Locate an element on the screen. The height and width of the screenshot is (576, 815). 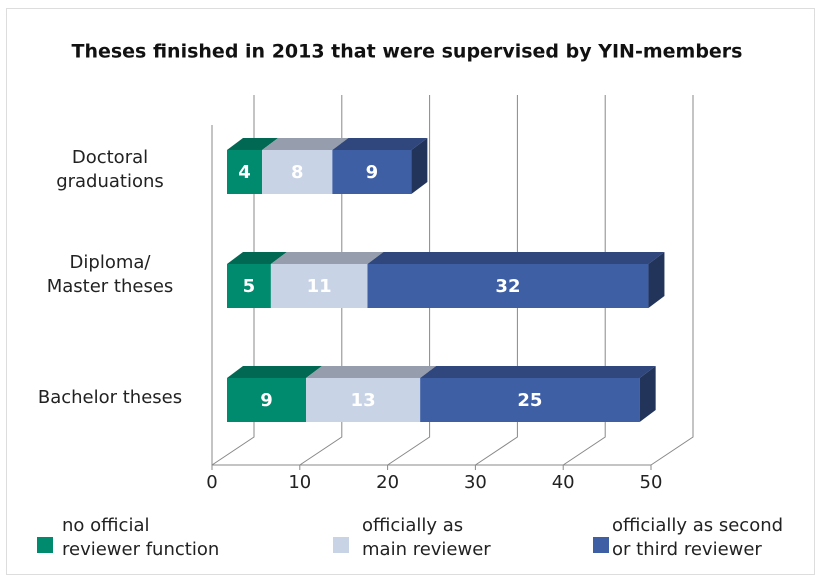
value-label: 11 is located at coordinates (319, 286).